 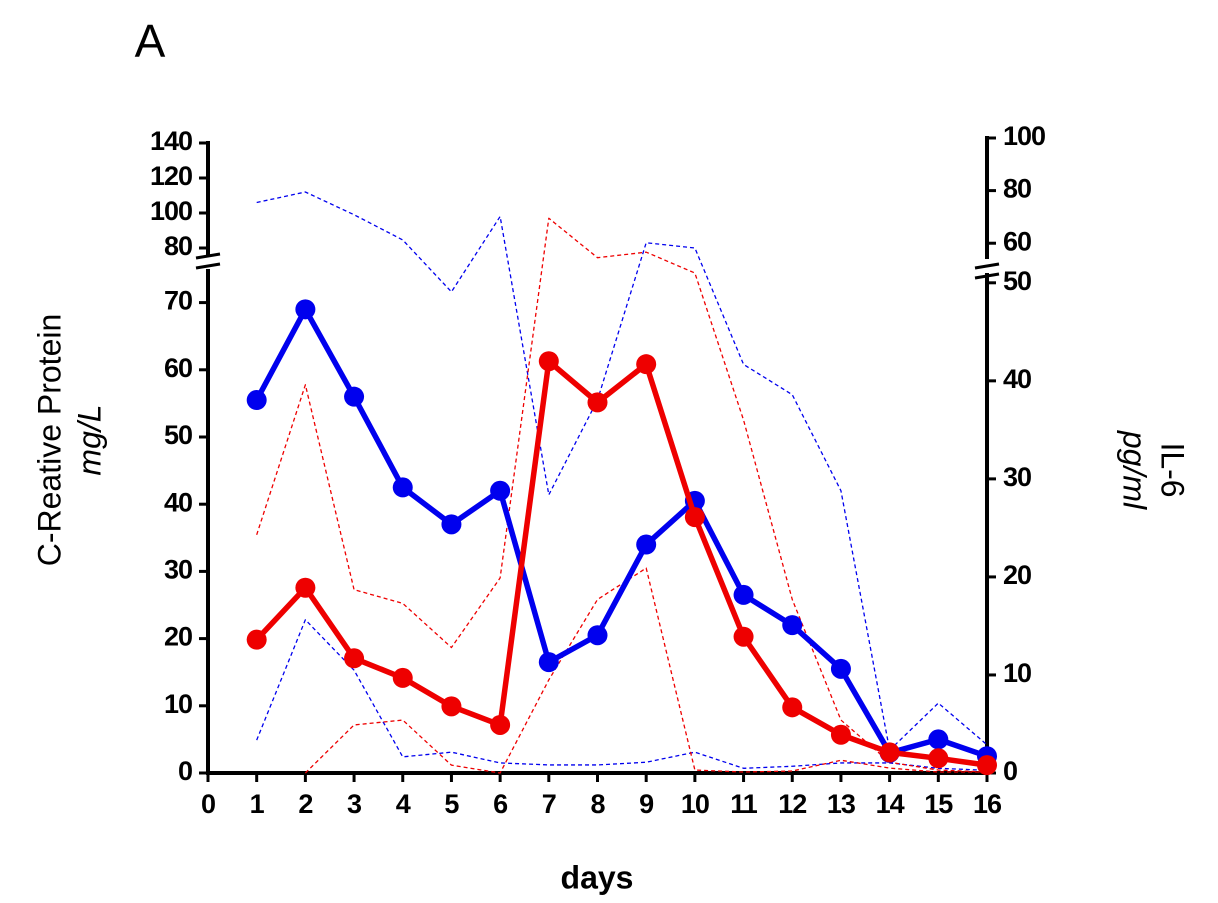 I want to click on y-tick-label: 70, so click(x=178, y=301).